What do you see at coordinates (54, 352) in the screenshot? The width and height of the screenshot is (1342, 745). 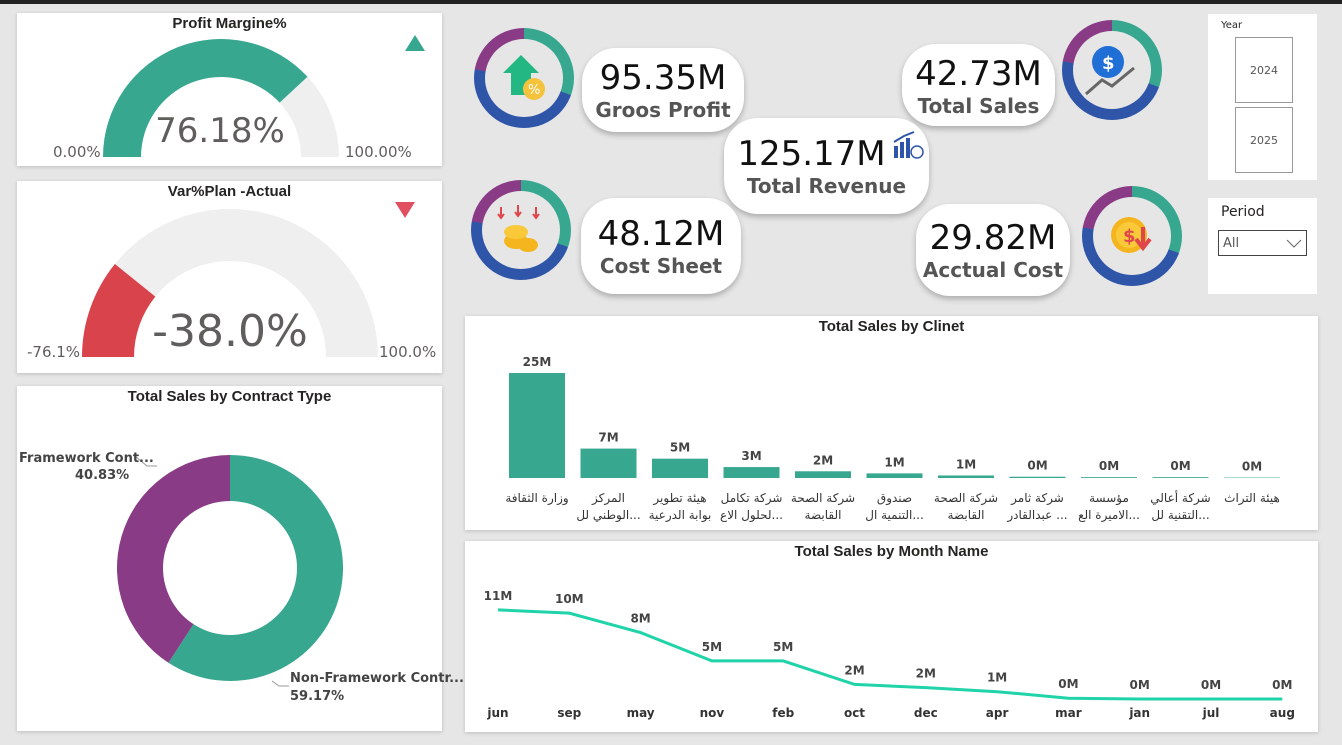 I see `var-plan-min: -76.1%` at bounding box center [54, 352].